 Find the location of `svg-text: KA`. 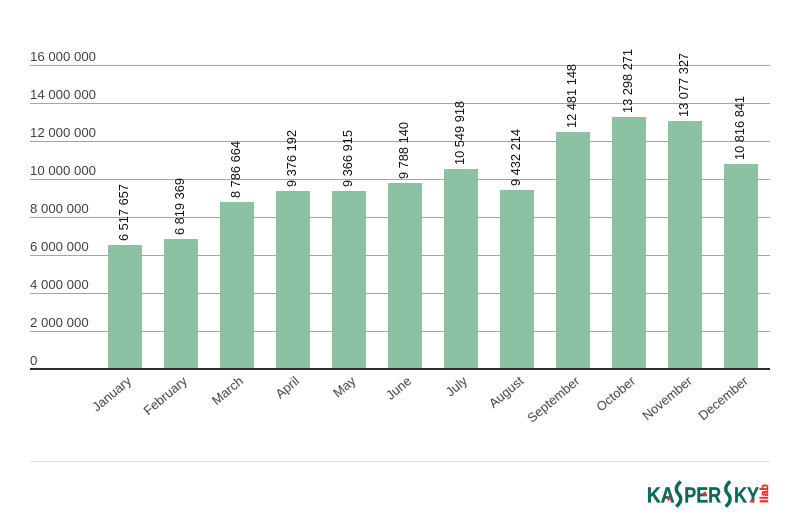

svg-text: KA is located at coordinates (661, 495).